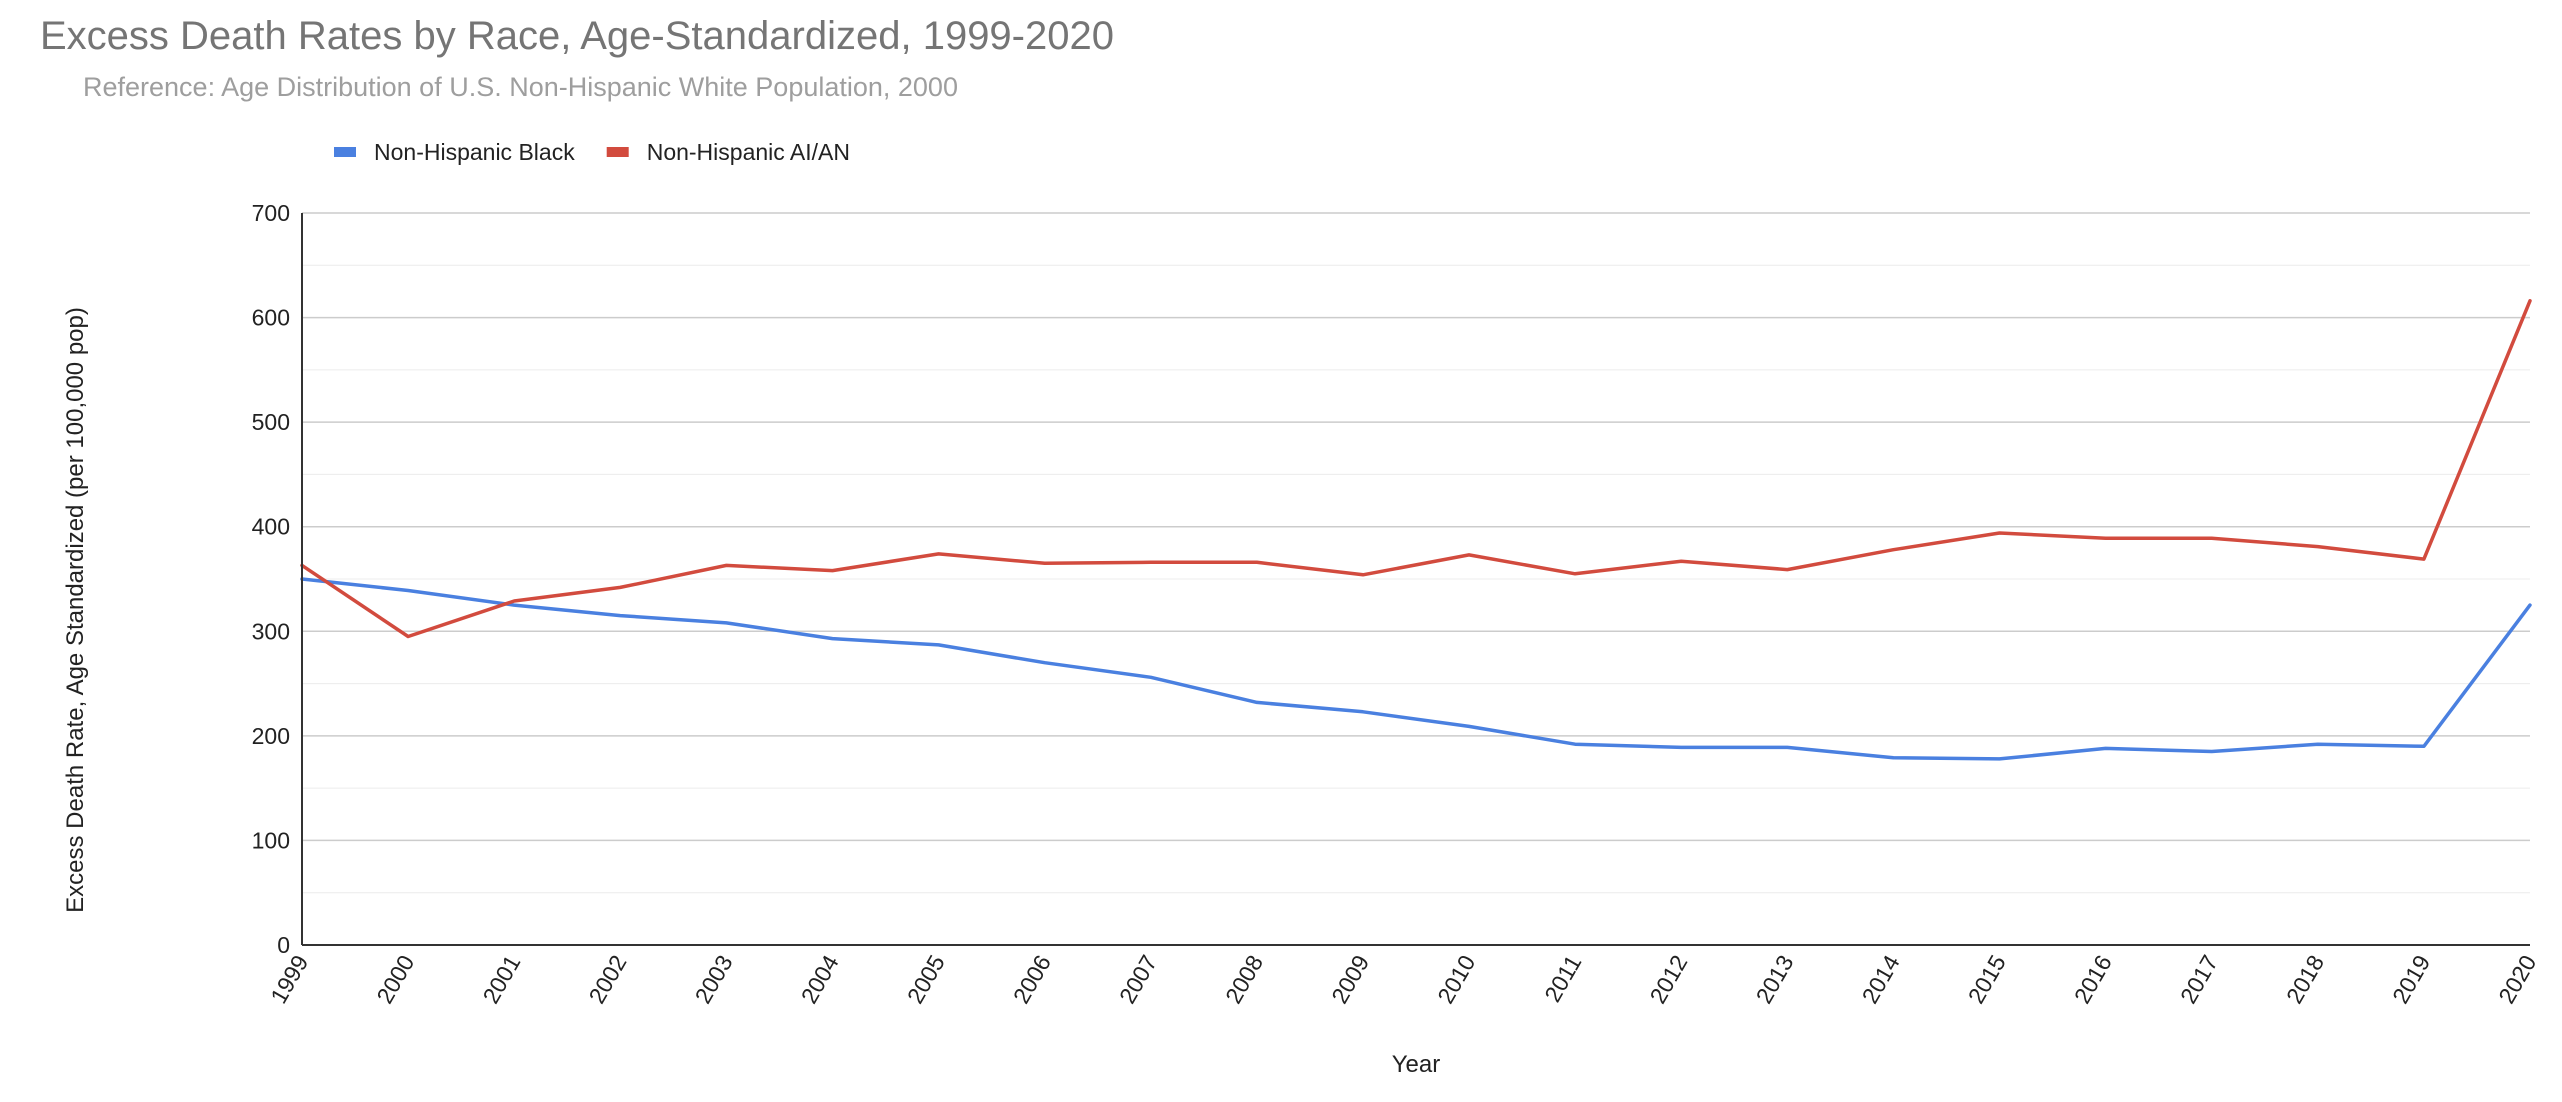  What do you see at coordinates (1668, 979) in the screenshot?
I see `x-tick-label: 2012` at bounding box center [1668, 979].